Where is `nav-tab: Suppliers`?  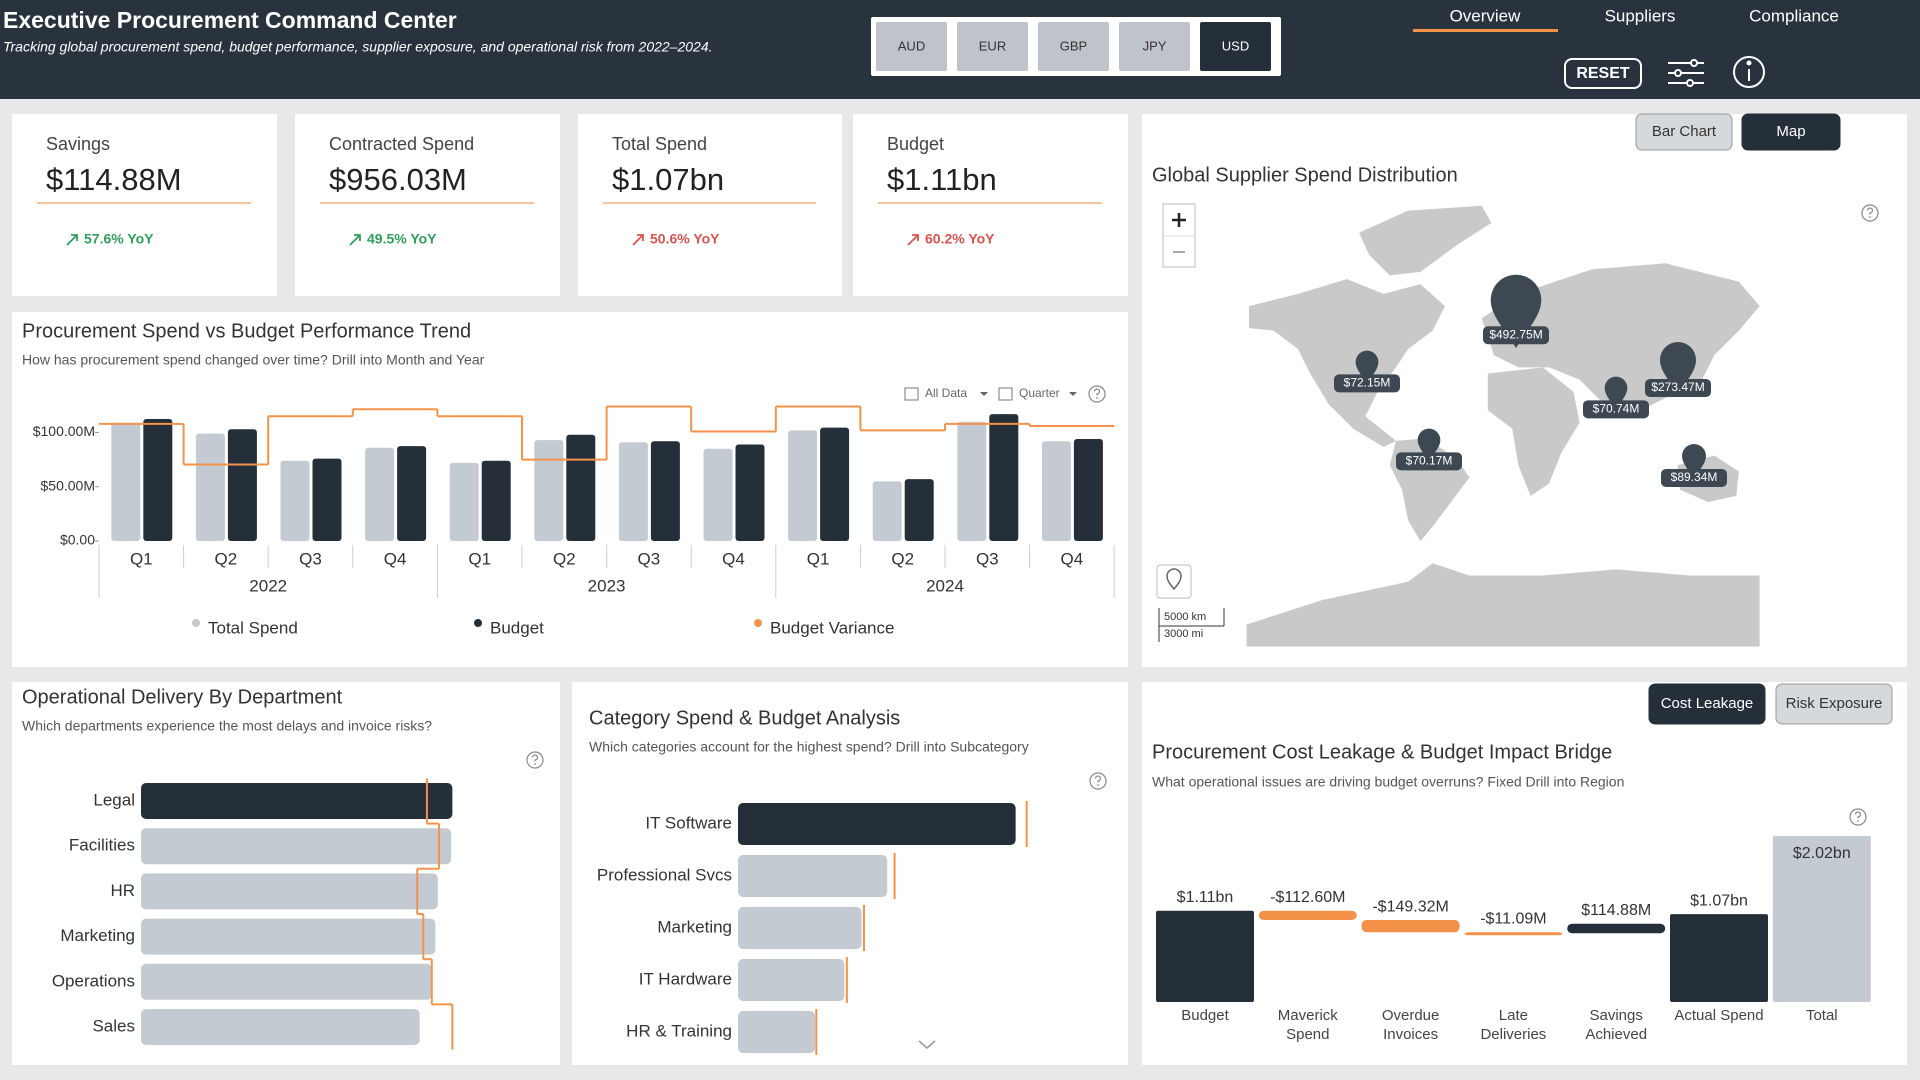 nav-tab: Suppliers is located at coordinates (1640, 15).